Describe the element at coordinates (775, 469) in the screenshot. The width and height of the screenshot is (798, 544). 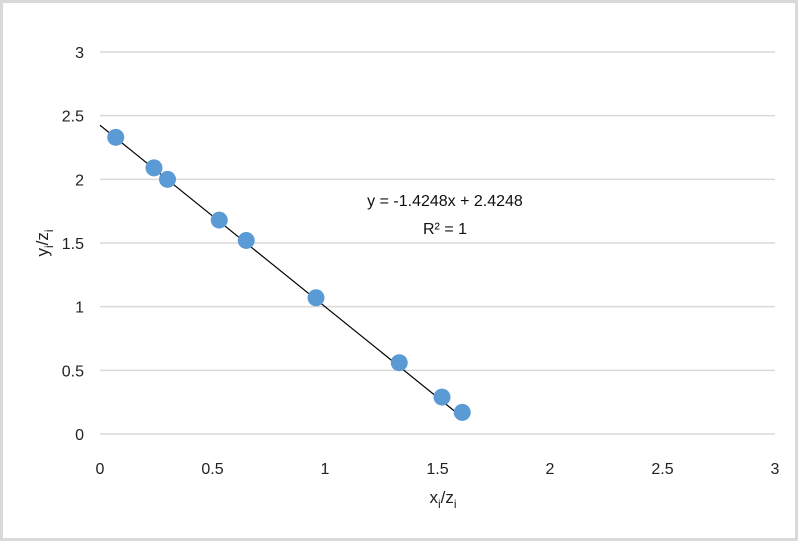
I see `x-tick-label: 3` at that location.